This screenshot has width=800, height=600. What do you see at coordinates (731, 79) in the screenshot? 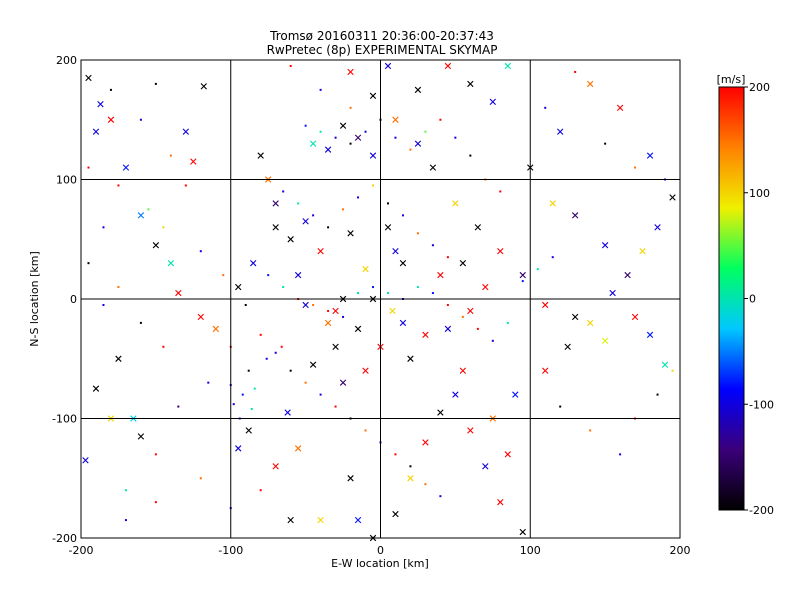
I see `colorbar-label: [m/s]` at bounding box center [731, 79].